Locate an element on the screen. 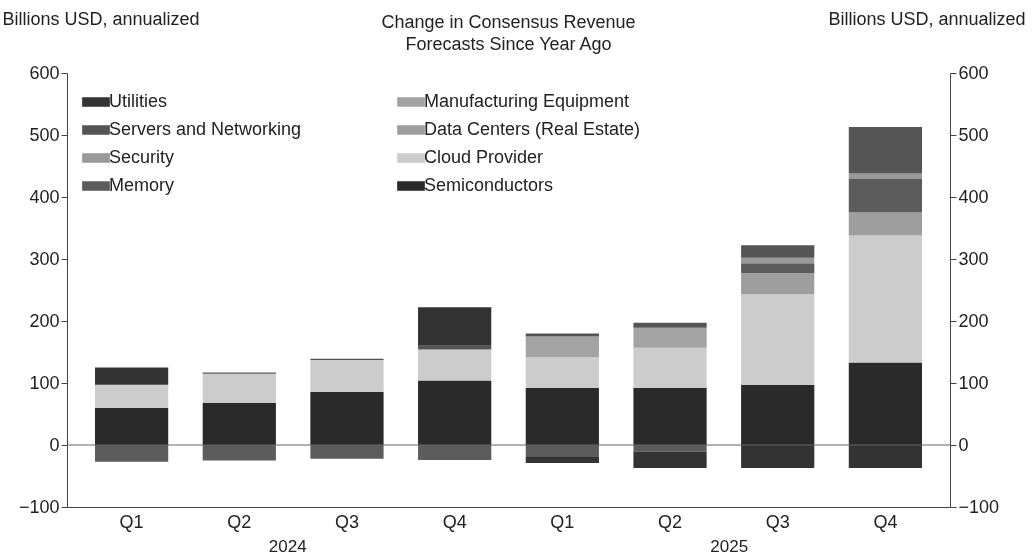 The height and width of the screenshot is (559, 1032). text: 2024 is located at coordinates (287, 546).